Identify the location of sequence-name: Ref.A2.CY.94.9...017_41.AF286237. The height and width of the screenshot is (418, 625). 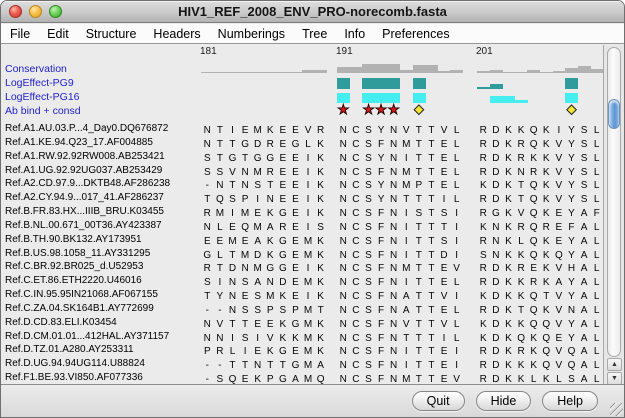
(84, 198).